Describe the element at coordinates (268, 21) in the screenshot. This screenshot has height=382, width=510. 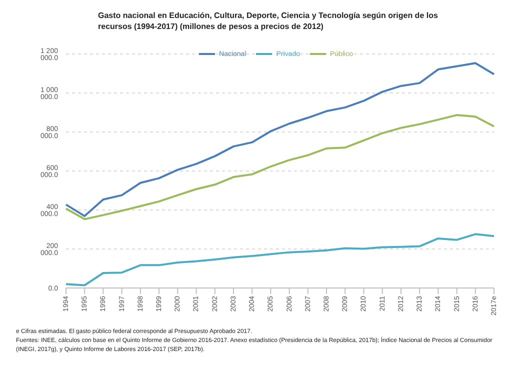
I see `chart-title: Gasto nacional en Educación, Cultura, Deporte, Ciencia y Tecnología según origen de los recursos (1994-2017) (millones de pesos a precios de 2012)` at that location.